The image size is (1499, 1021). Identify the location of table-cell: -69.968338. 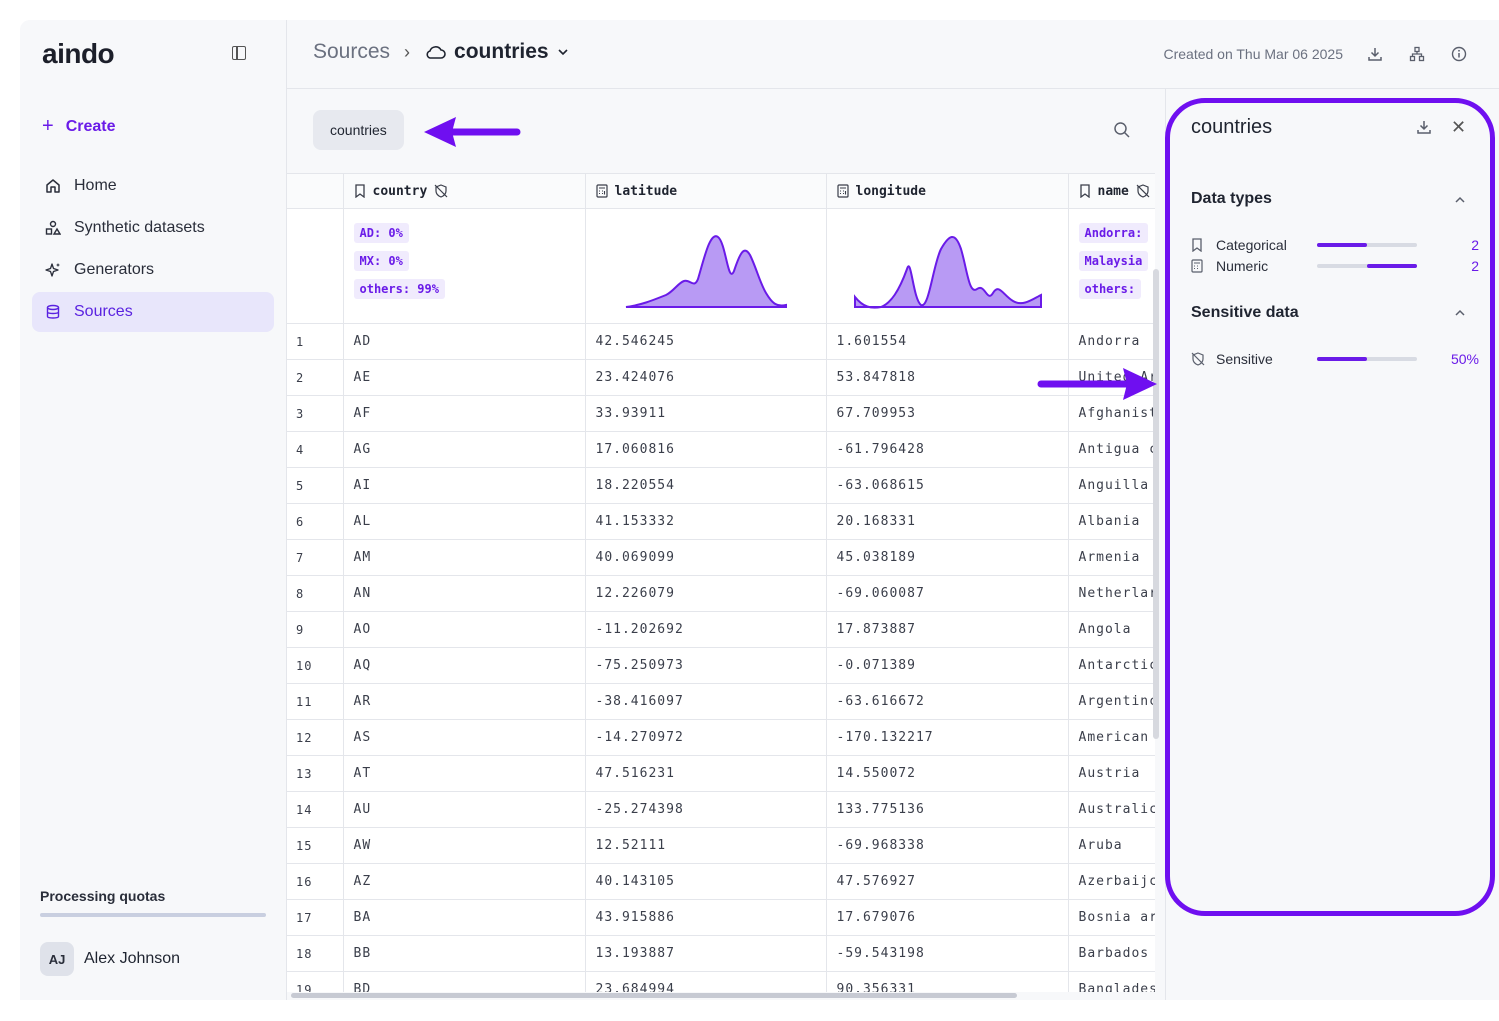
(947, 845).